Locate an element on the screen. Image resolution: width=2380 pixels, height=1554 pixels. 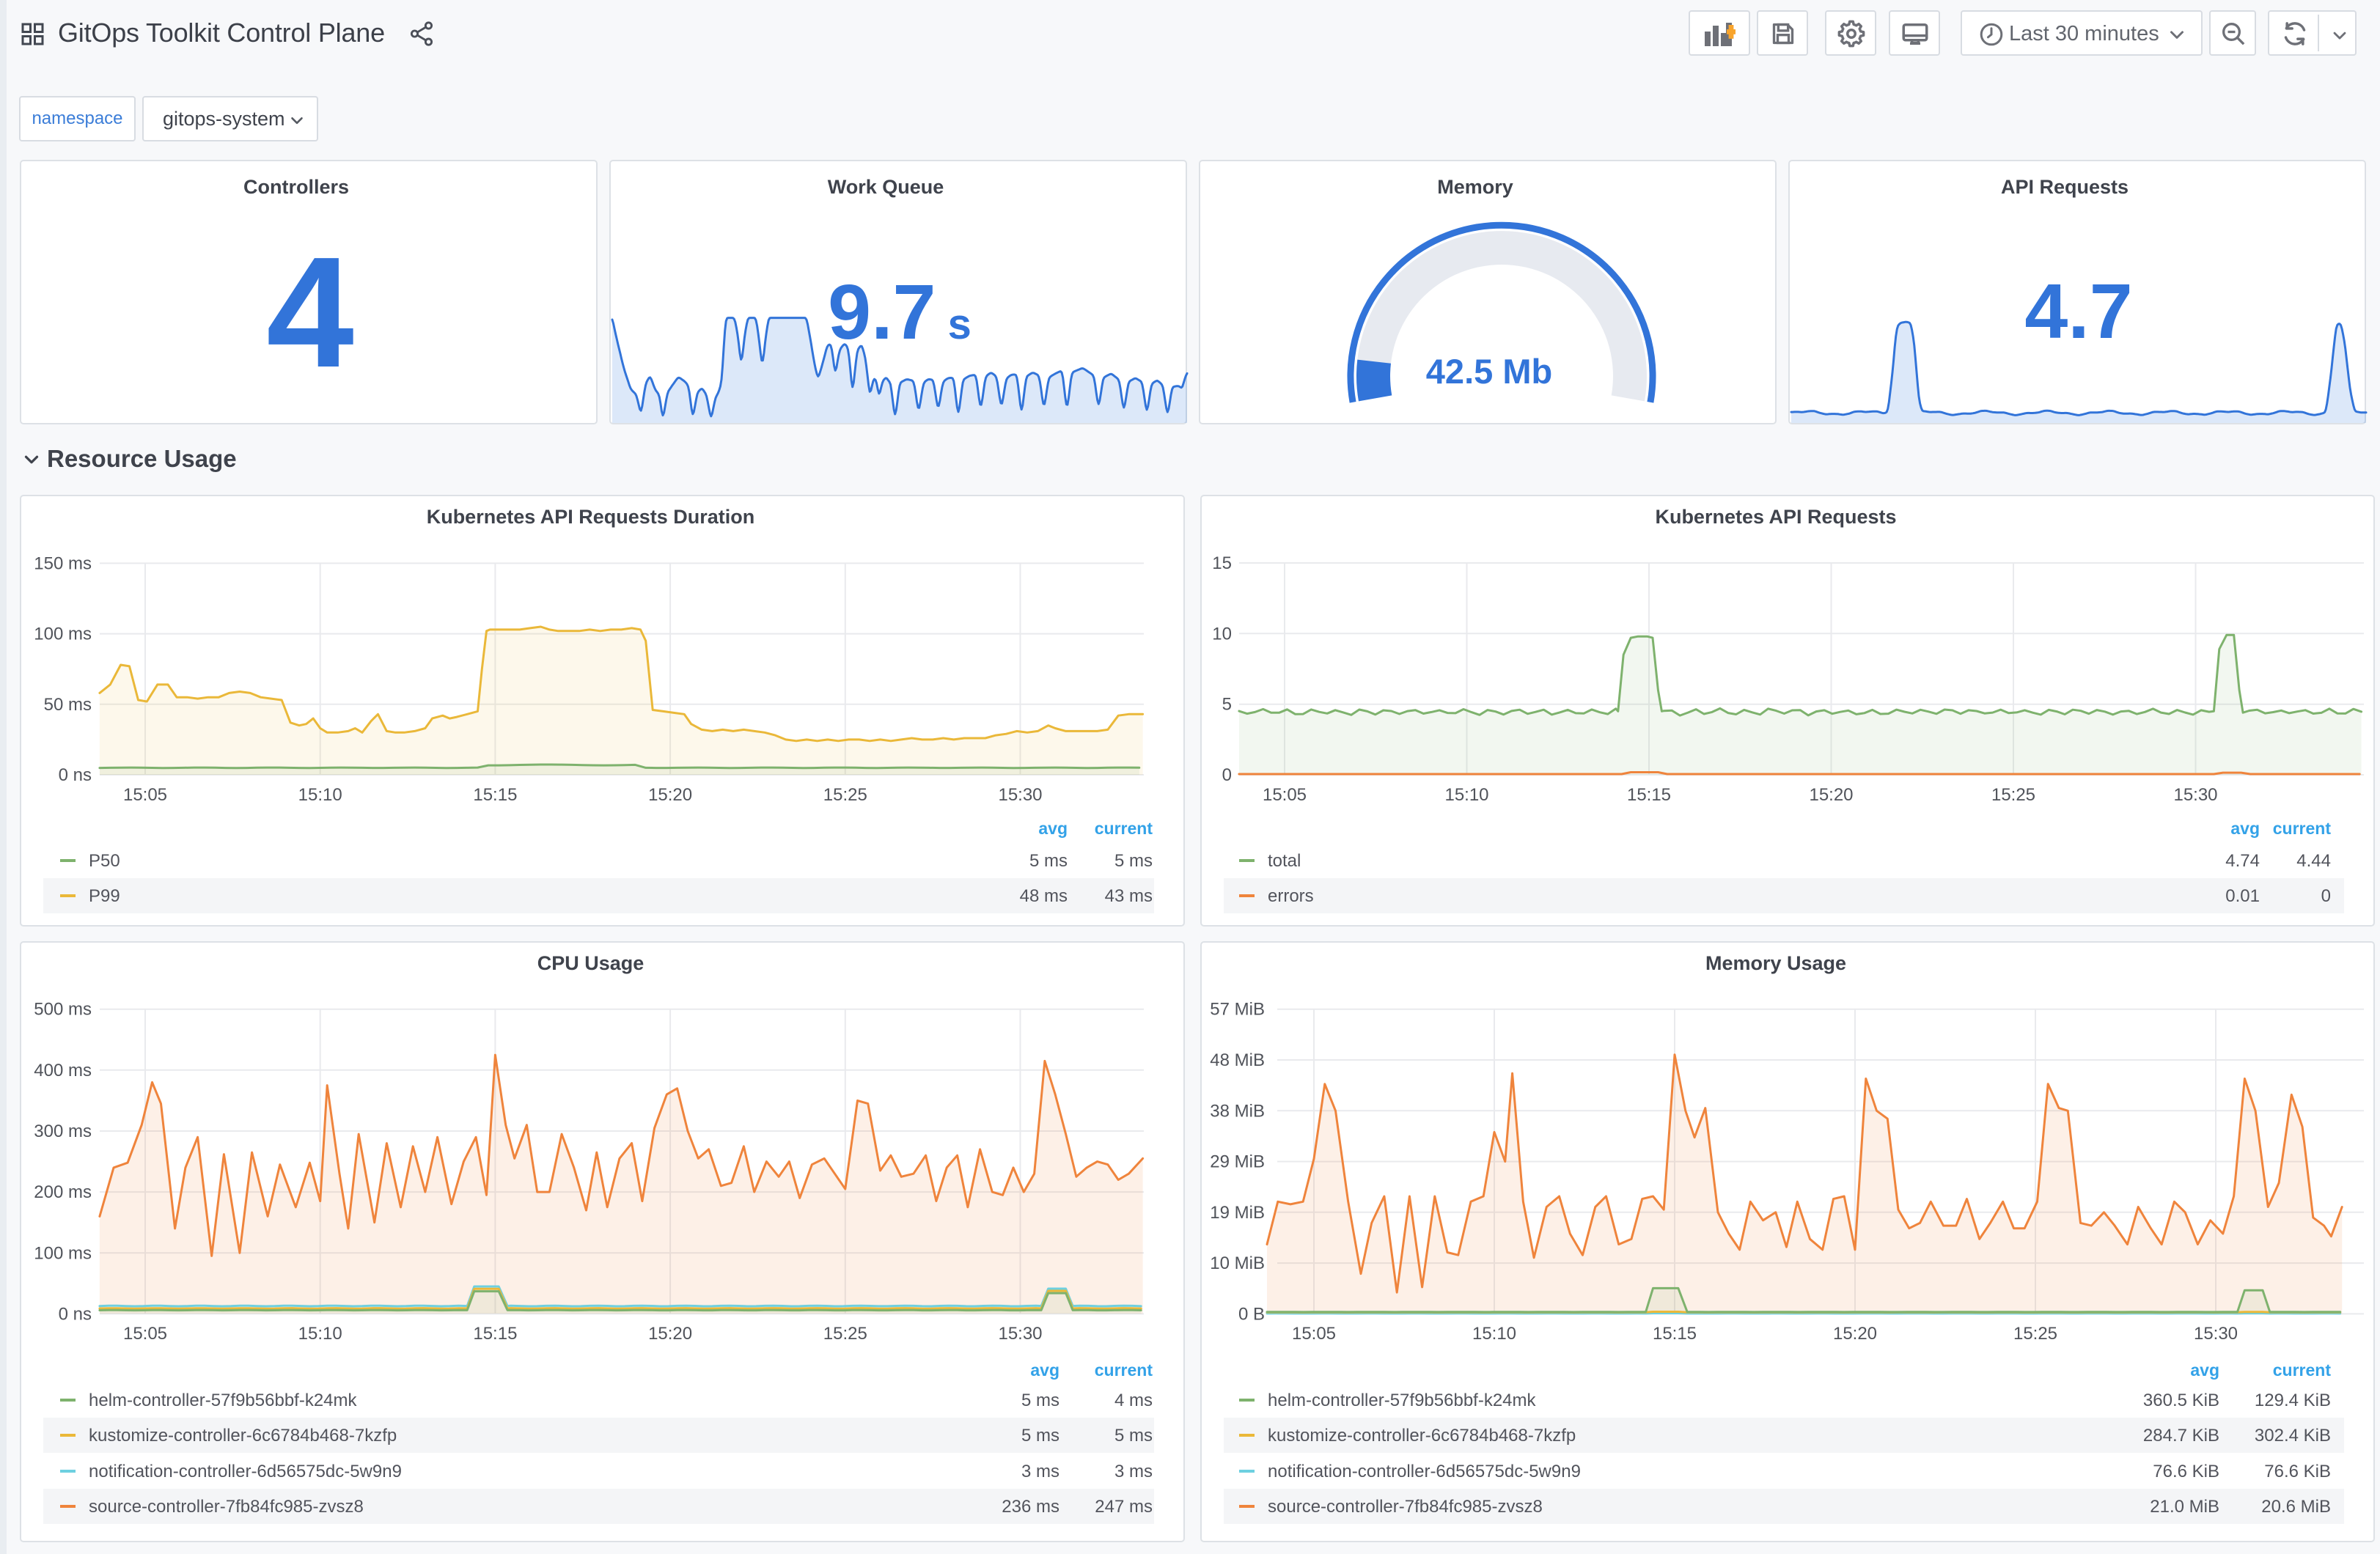
svg-text: 200 ms is located at coordinates (63, 1192).